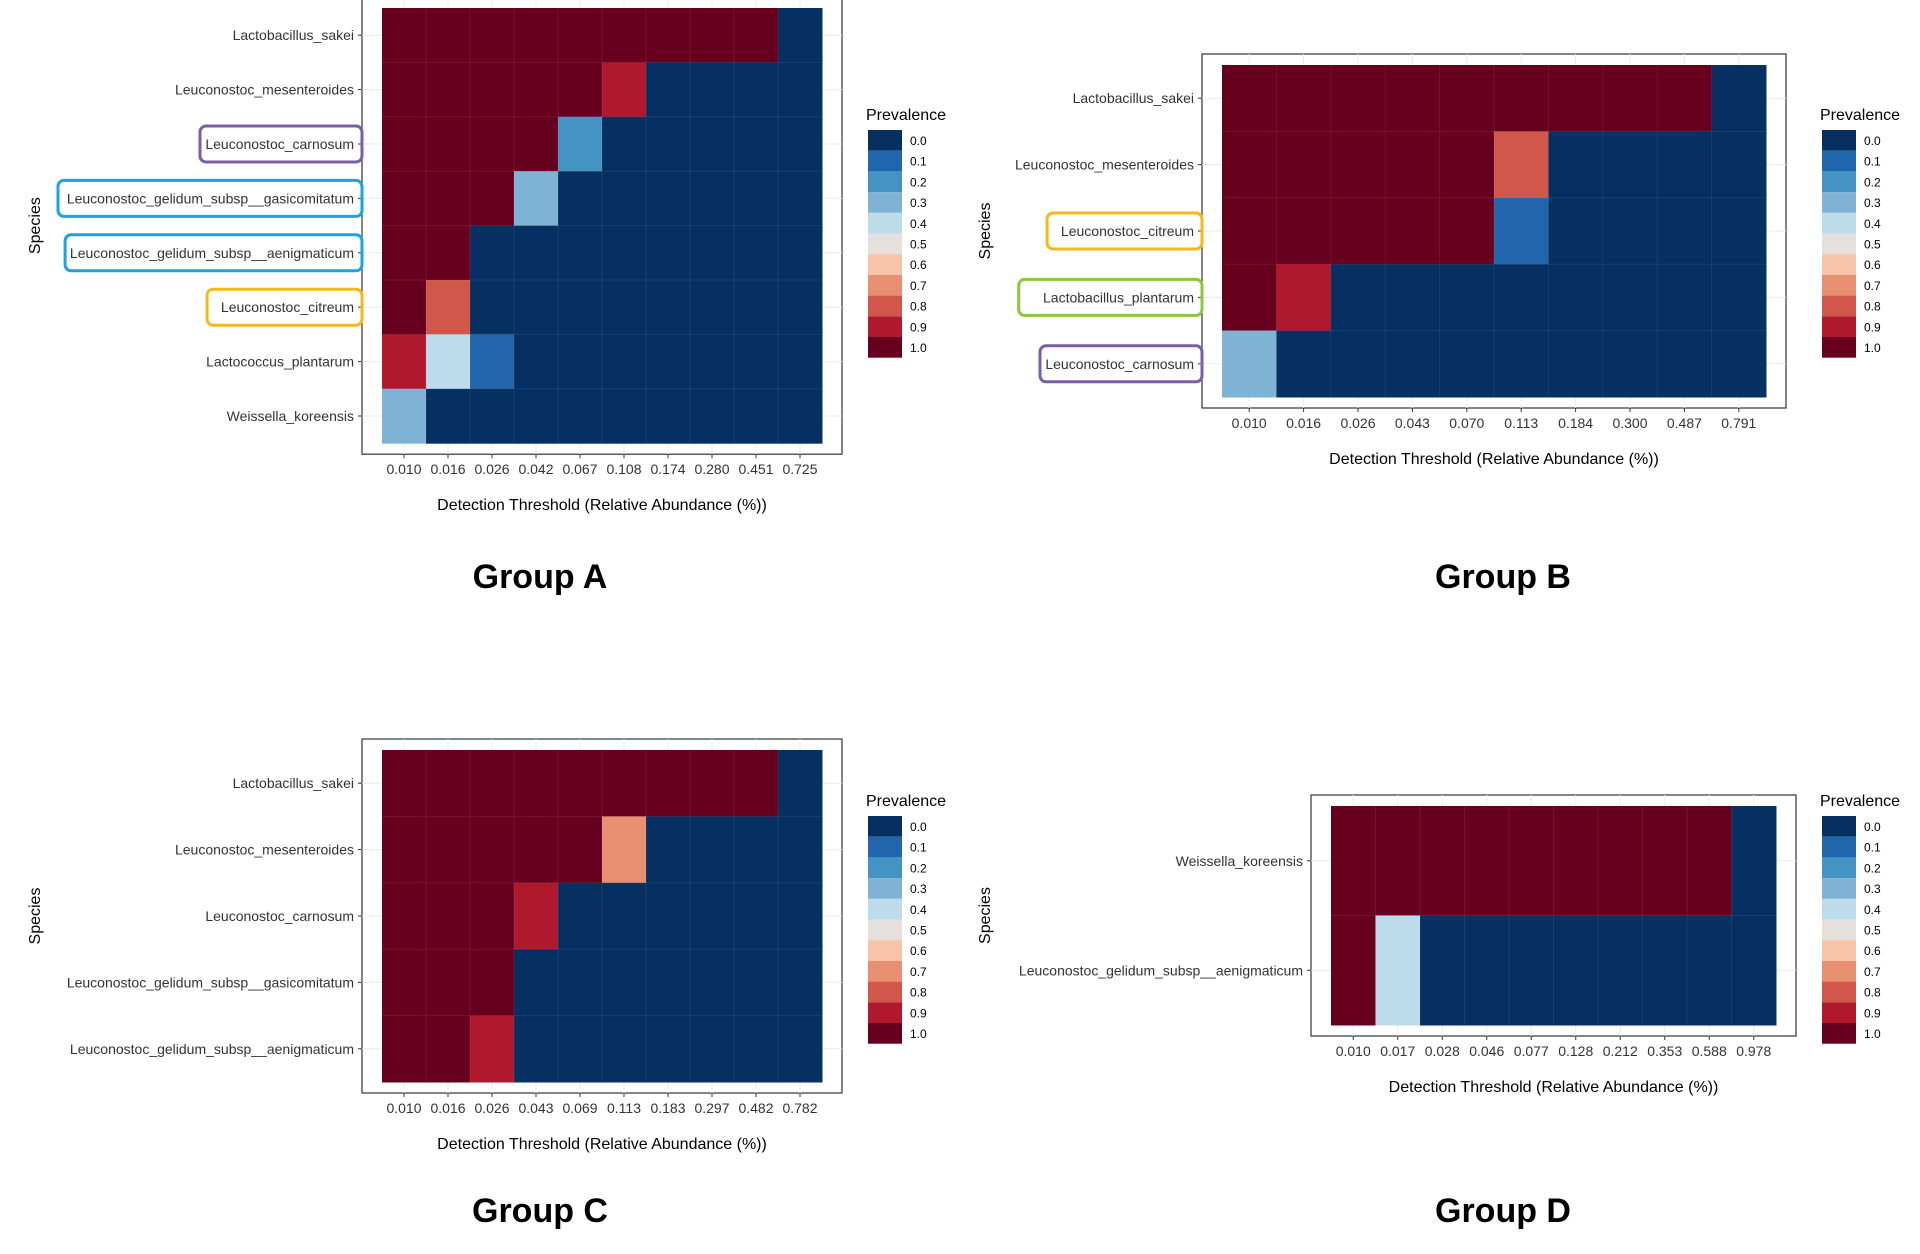 This screenshot has height=1254, width=1920. I want to click on x-tick-label: 0.067, so click(579, 469).